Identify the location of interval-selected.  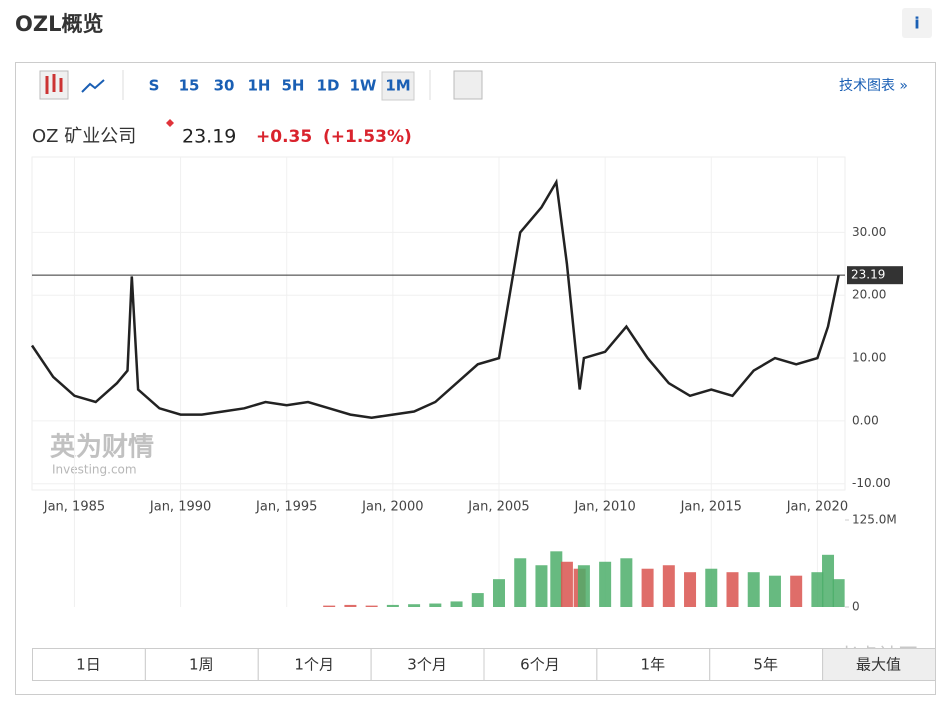
(398, 86).